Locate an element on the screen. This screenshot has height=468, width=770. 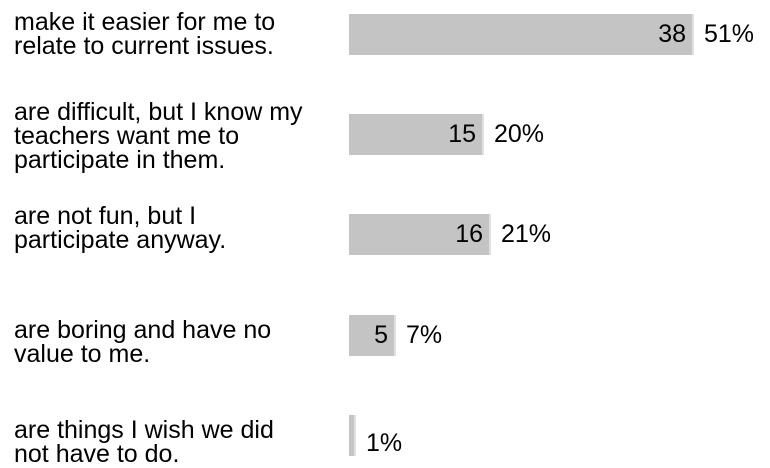
bar-percent-label: 51% is located at coordinates (729, 34).